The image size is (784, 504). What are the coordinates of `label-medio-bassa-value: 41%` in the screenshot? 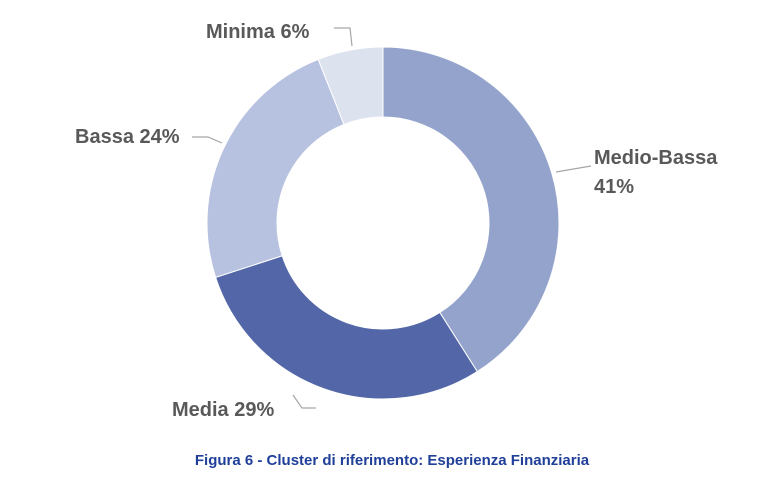 It's located at (614, 187).